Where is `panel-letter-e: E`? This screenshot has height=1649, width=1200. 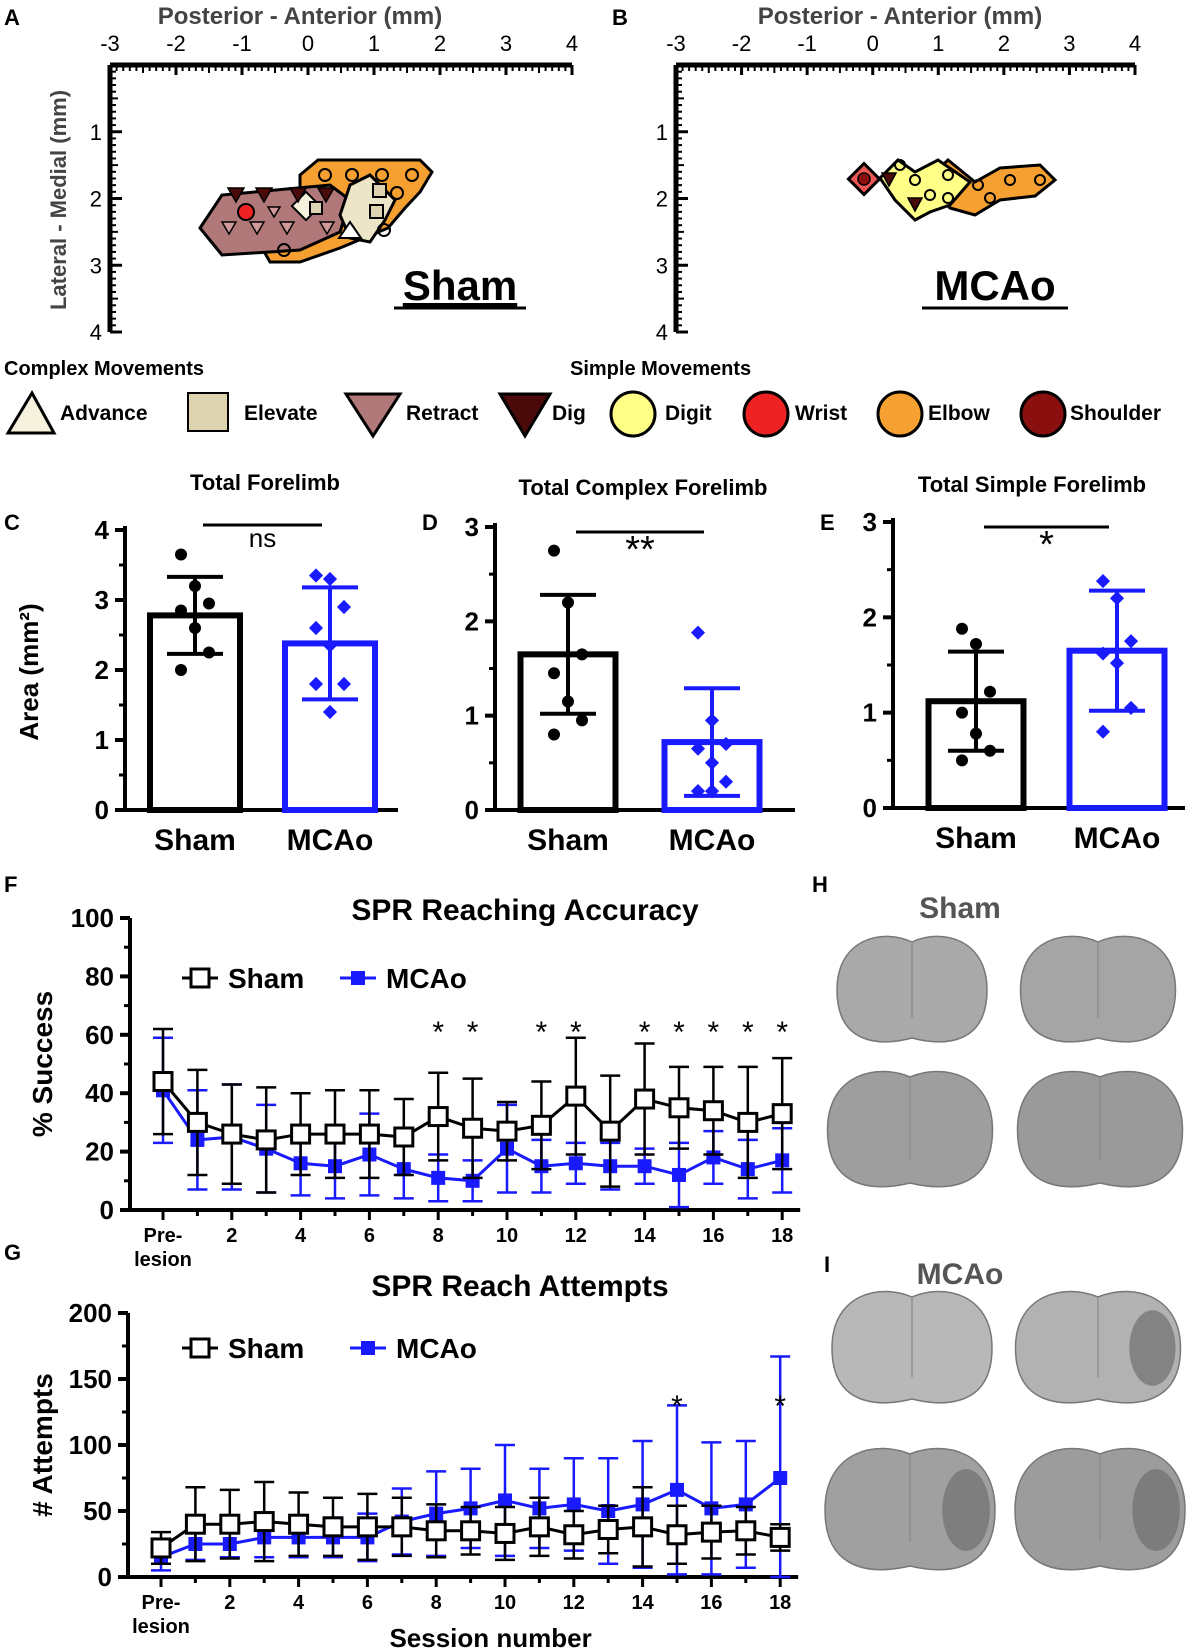
panel-letter-e: E is located at coordinates (827, 522).